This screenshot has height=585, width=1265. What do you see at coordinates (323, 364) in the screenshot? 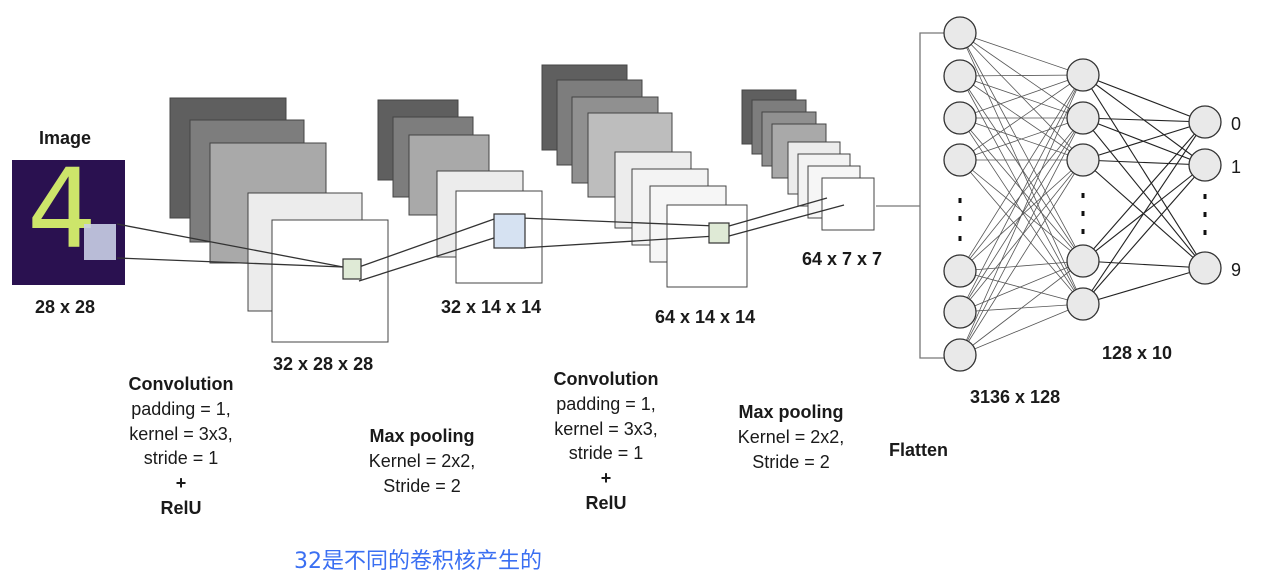
I see `conv1-shape-label: 32 x 28 x 28` at bounding box center [323, 364].